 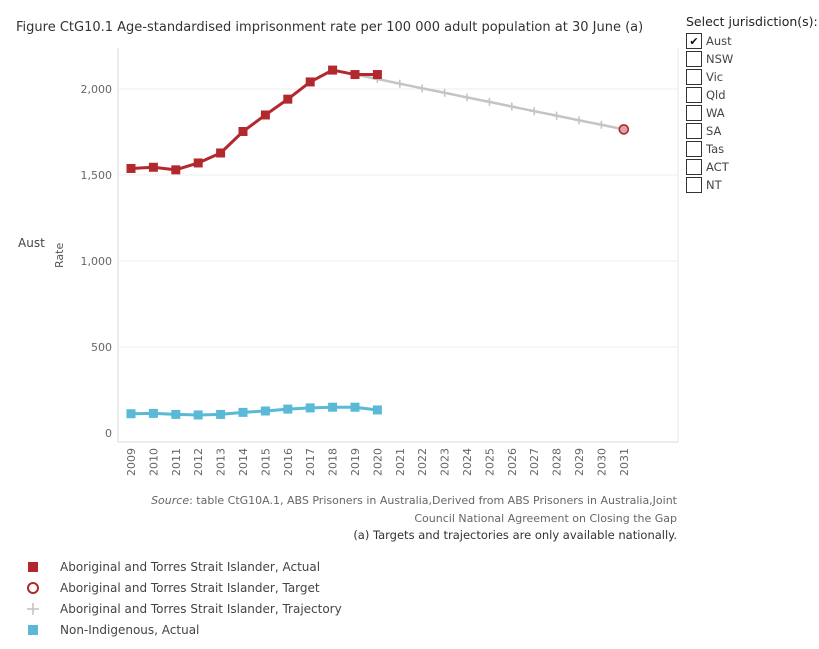 What do you see at coordinates (422, 462) in the screenshot?
I see `x-tick-label: 2022` at bounding box center [422, 462].